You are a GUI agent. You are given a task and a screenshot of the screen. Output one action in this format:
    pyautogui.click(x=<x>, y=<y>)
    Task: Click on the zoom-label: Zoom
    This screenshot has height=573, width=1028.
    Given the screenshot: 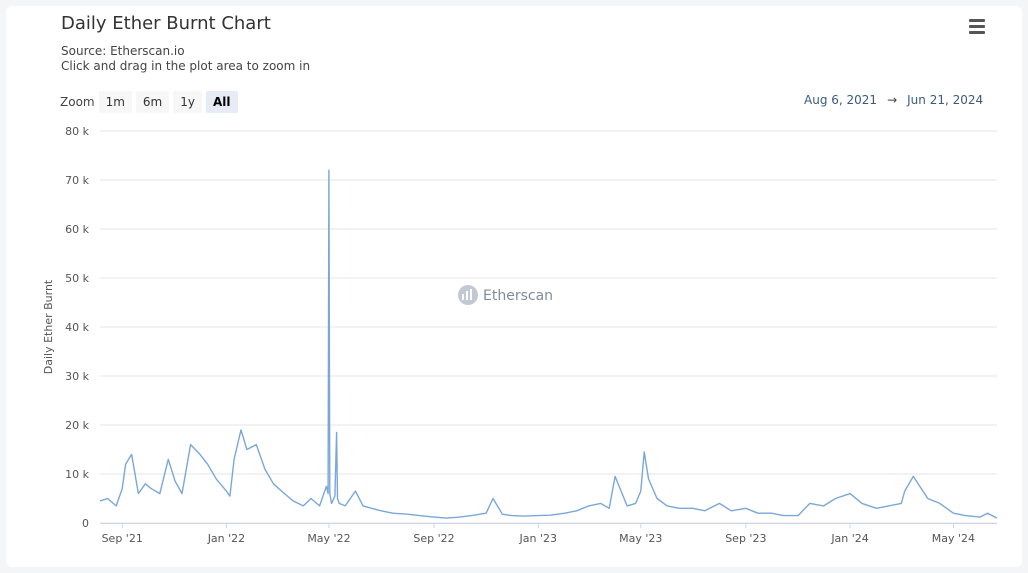 What is the action you would take?
    pyautogui.click(x=77, y=102)
    